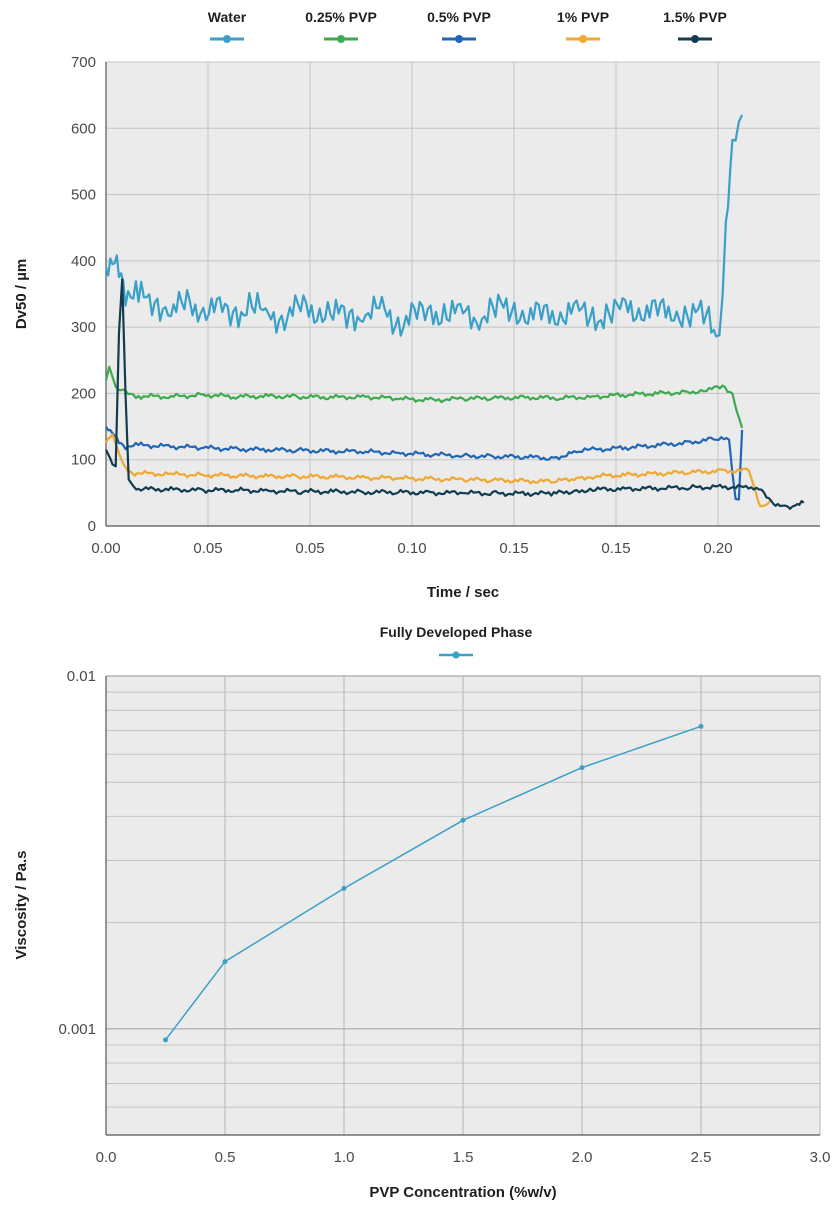 This screenshot has height=1207, width=833. What do you see at coordinates (582, 1157) in the screenshot?
I see `viscosity-x-tick-label: 2.0` at bounding box center [582, 1157].